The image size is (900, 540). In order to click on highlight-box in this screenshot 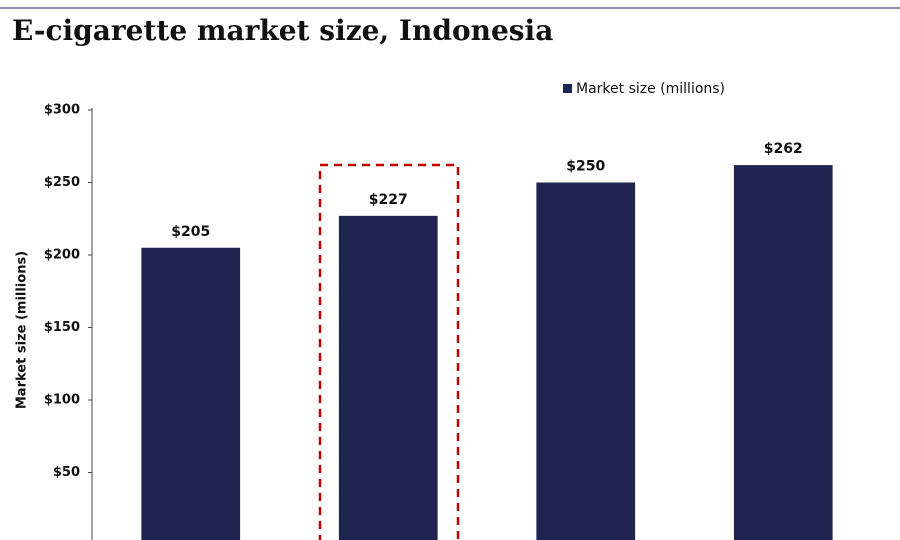, I will do `click(389, 351)`.